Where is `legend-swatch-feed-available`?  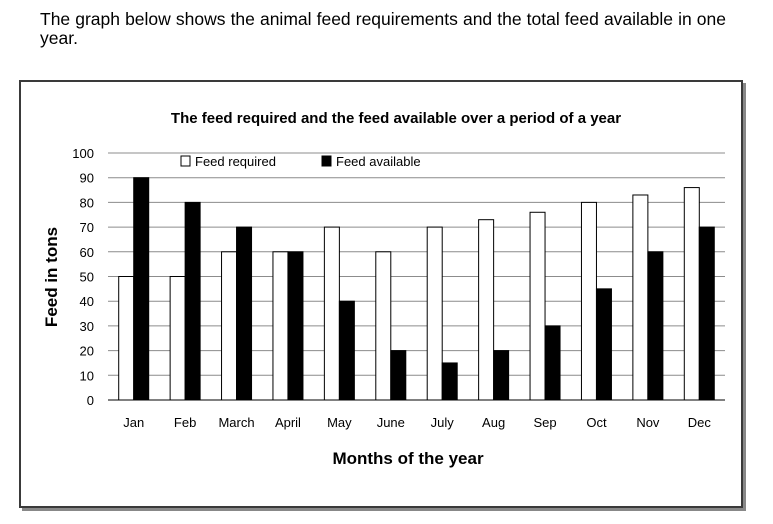
legend-swatch-feed-available is located at coordinates (326, 161).